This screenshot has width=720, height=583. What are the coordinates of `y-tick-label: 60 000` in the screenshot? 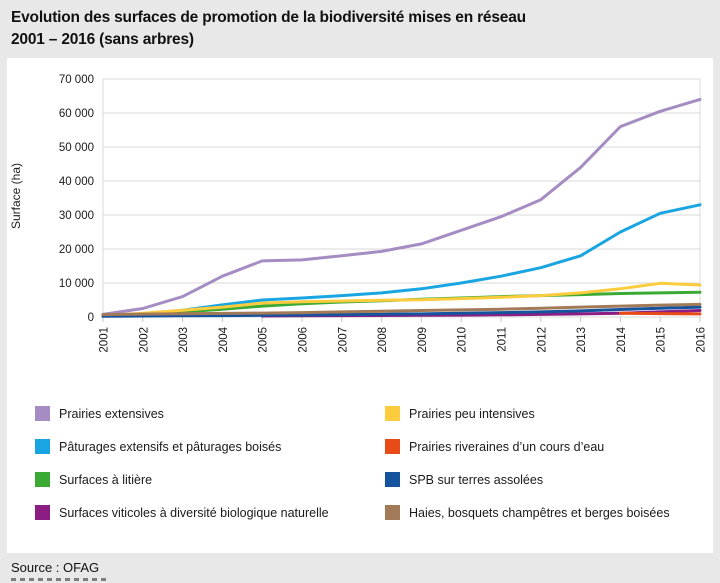 It's located at (76, 114).